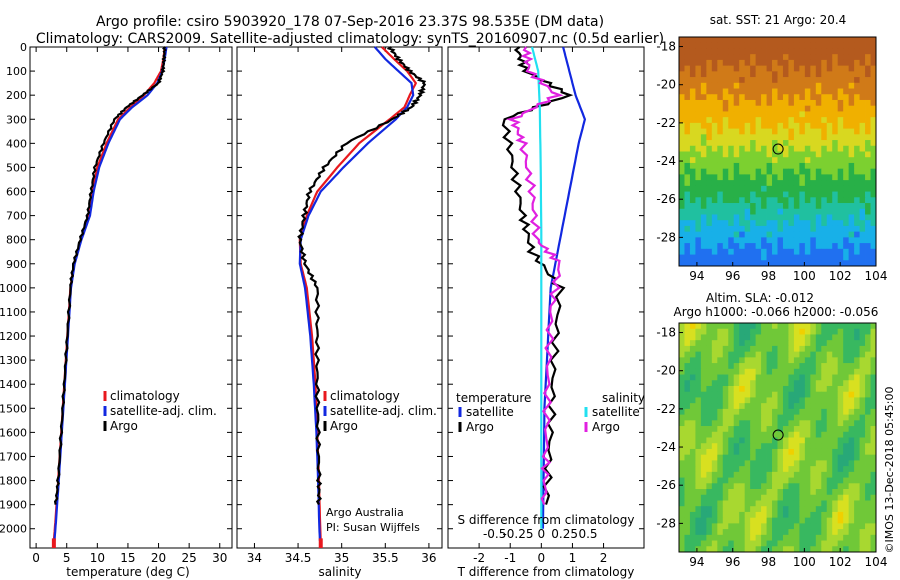 The height and width of the screenshot is (580, 900). Describe the element at coordinates (696, 276) in the screenshot. I see `p-sst-xtick-label: 94` at that location.